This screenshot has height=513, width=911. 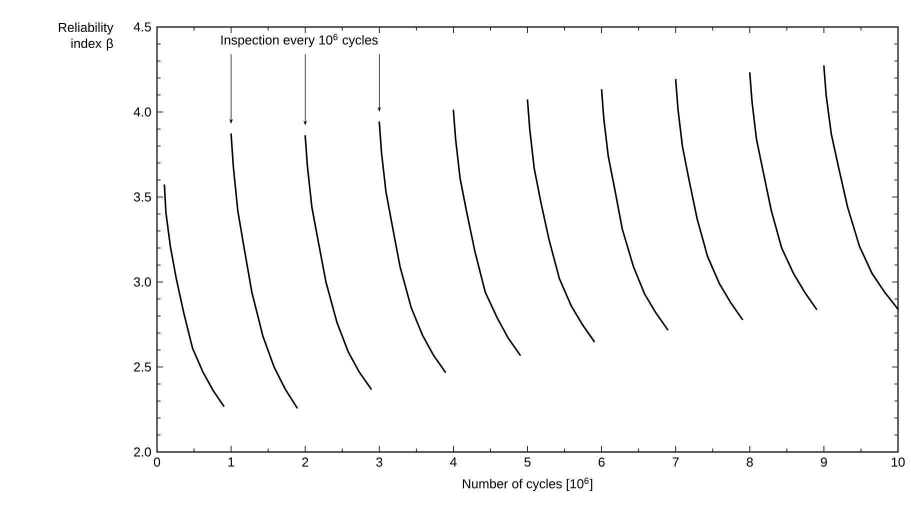 I want to click on x-tick-label: 1, so click(x=231, y=462).